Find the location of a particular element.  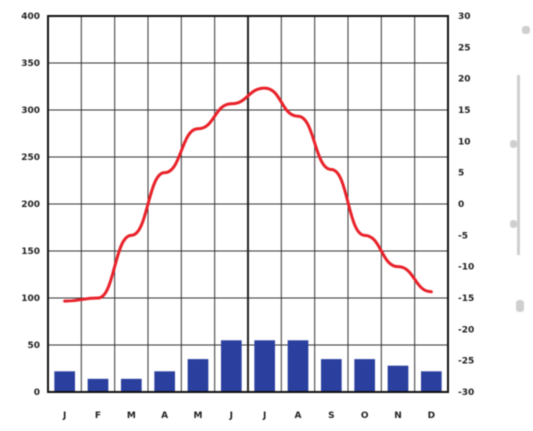

side-decoration is located at coordinates (520, 169).